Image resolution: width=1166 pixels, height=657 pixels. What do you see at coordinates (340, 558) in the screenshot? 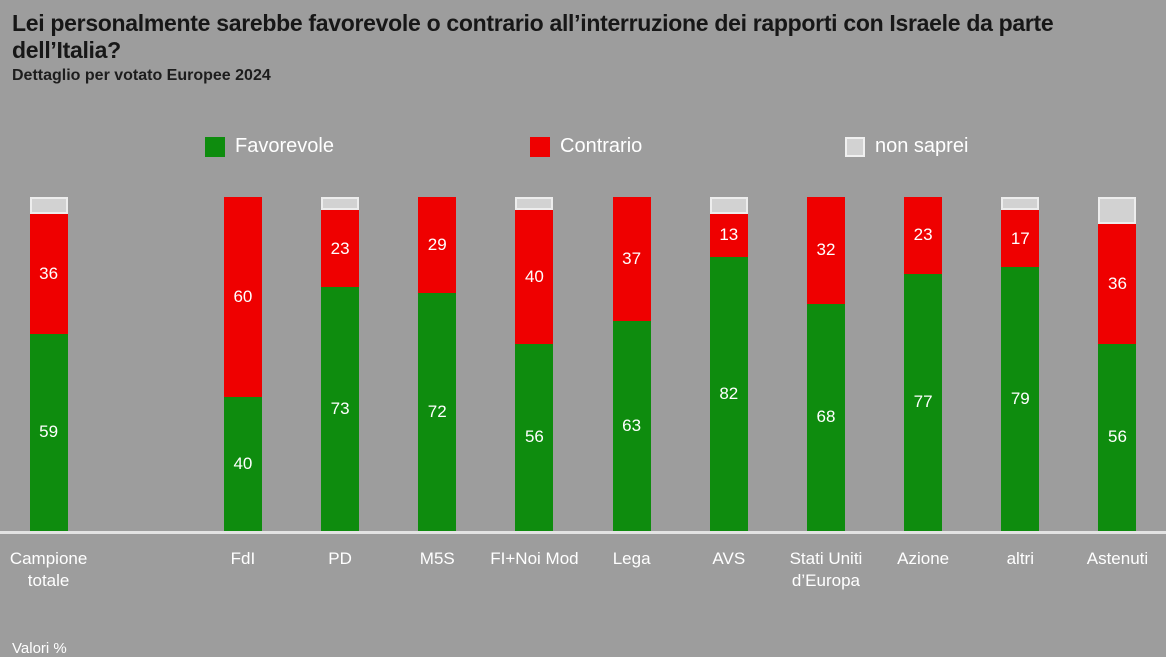
I see `category-label: PD` at bounding box center [340, 558].